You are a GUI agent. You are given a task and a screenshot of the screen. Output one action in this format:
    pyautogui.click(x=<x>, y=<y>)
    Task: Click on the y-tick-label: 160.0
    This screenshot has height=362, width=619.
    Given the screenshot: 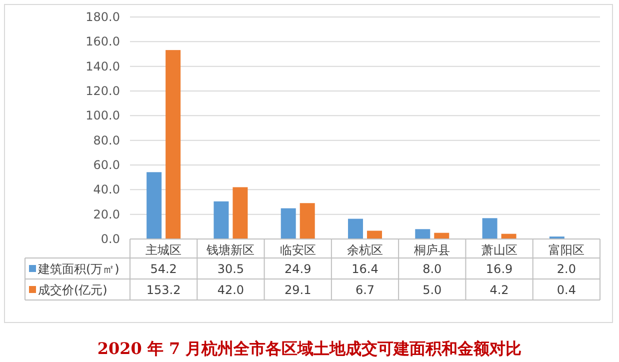 What is the action you would take?
    pyautogui.click(x=103, y=41)
    